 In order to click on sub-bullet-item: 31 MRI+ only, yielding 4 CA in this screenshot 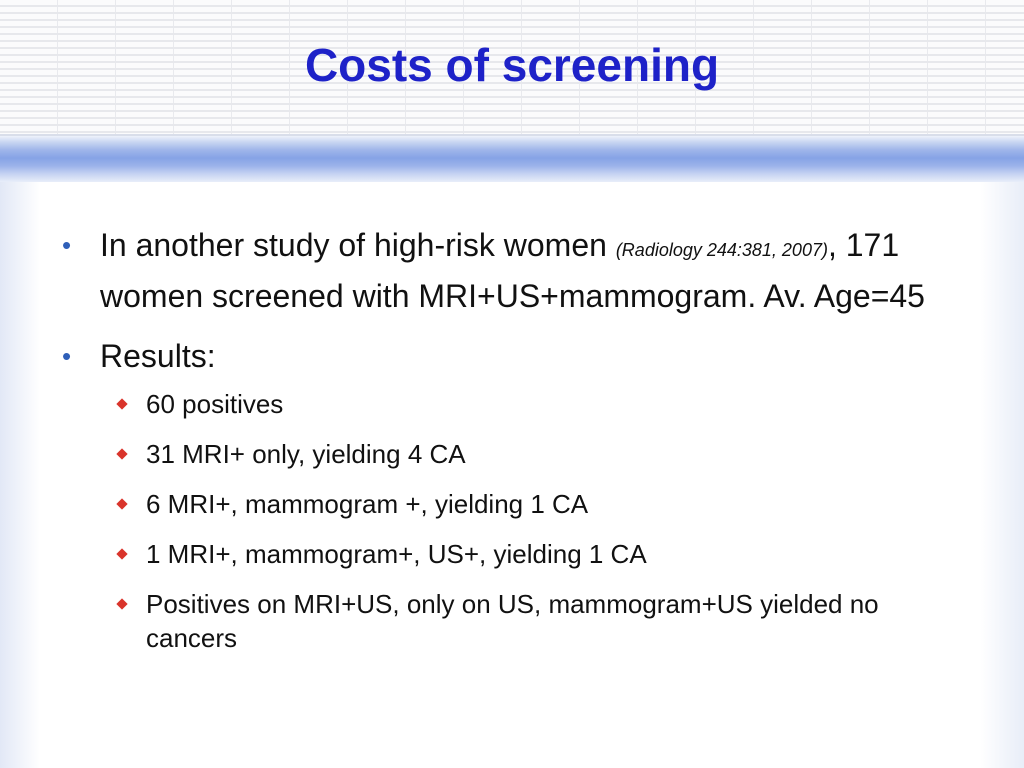, I will do `click(512, 454)`.